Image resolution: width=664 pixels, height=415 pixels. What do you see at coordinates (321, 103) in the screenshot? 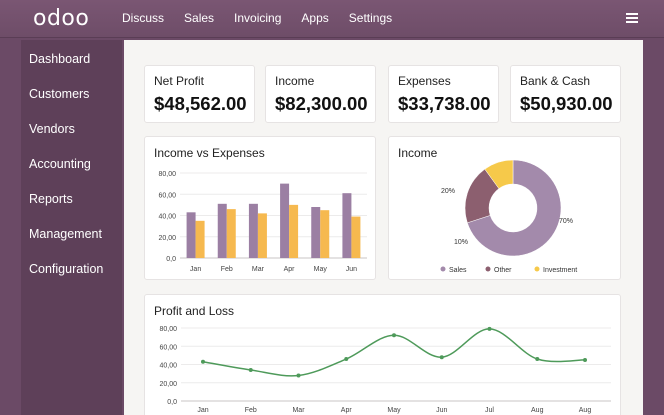
I see `kpi-value: $82,300.00` at bounding box center [321, 103].